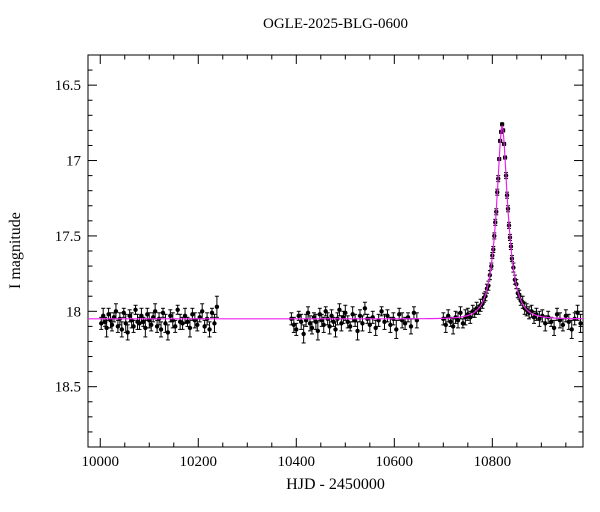 The height and width of the screenshot is (512, 600). I want to click on y-tick-label: 18.5, so click(68, 388).